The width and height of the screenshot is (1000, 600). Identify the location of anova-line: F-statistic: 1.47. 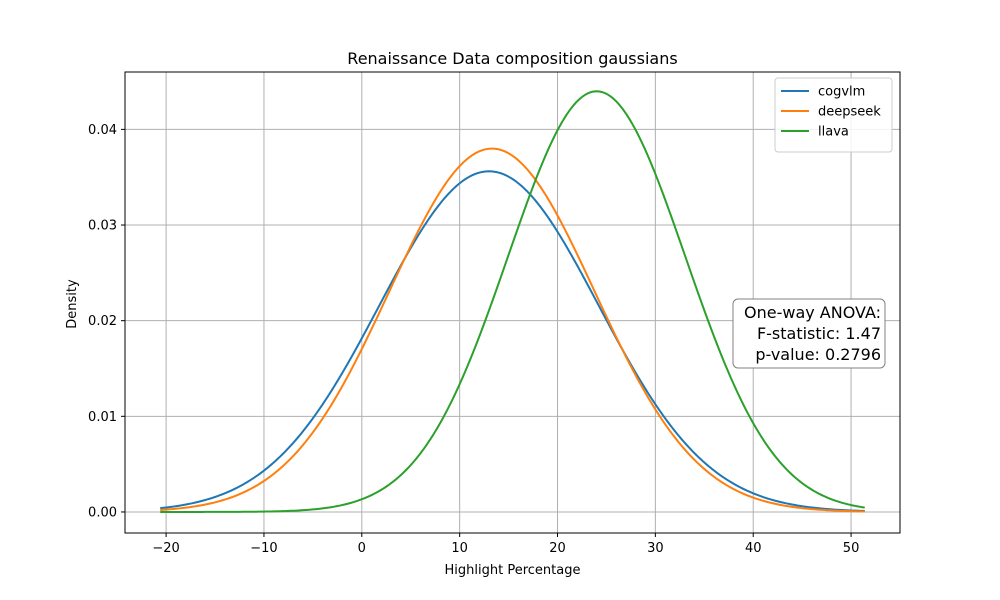
(819, 333).